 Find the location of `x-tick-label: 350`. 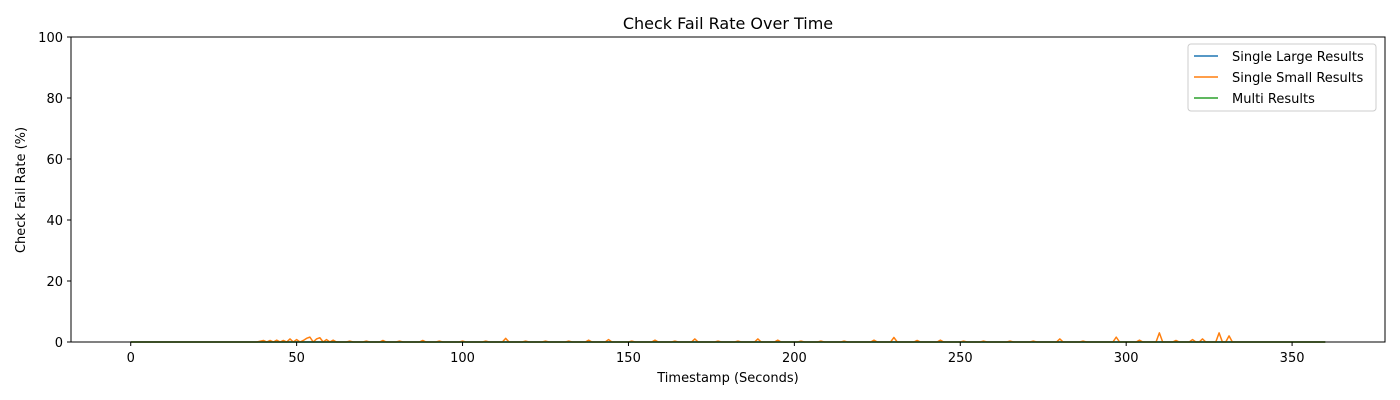

x-tick-label: 350 is located at coordinates (1292, 358).